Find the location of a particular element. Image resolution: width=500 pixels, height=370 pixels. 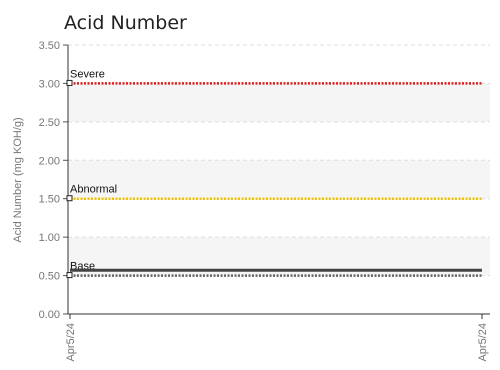

series-label-severe: Severe is located at coordinates (87, 74).